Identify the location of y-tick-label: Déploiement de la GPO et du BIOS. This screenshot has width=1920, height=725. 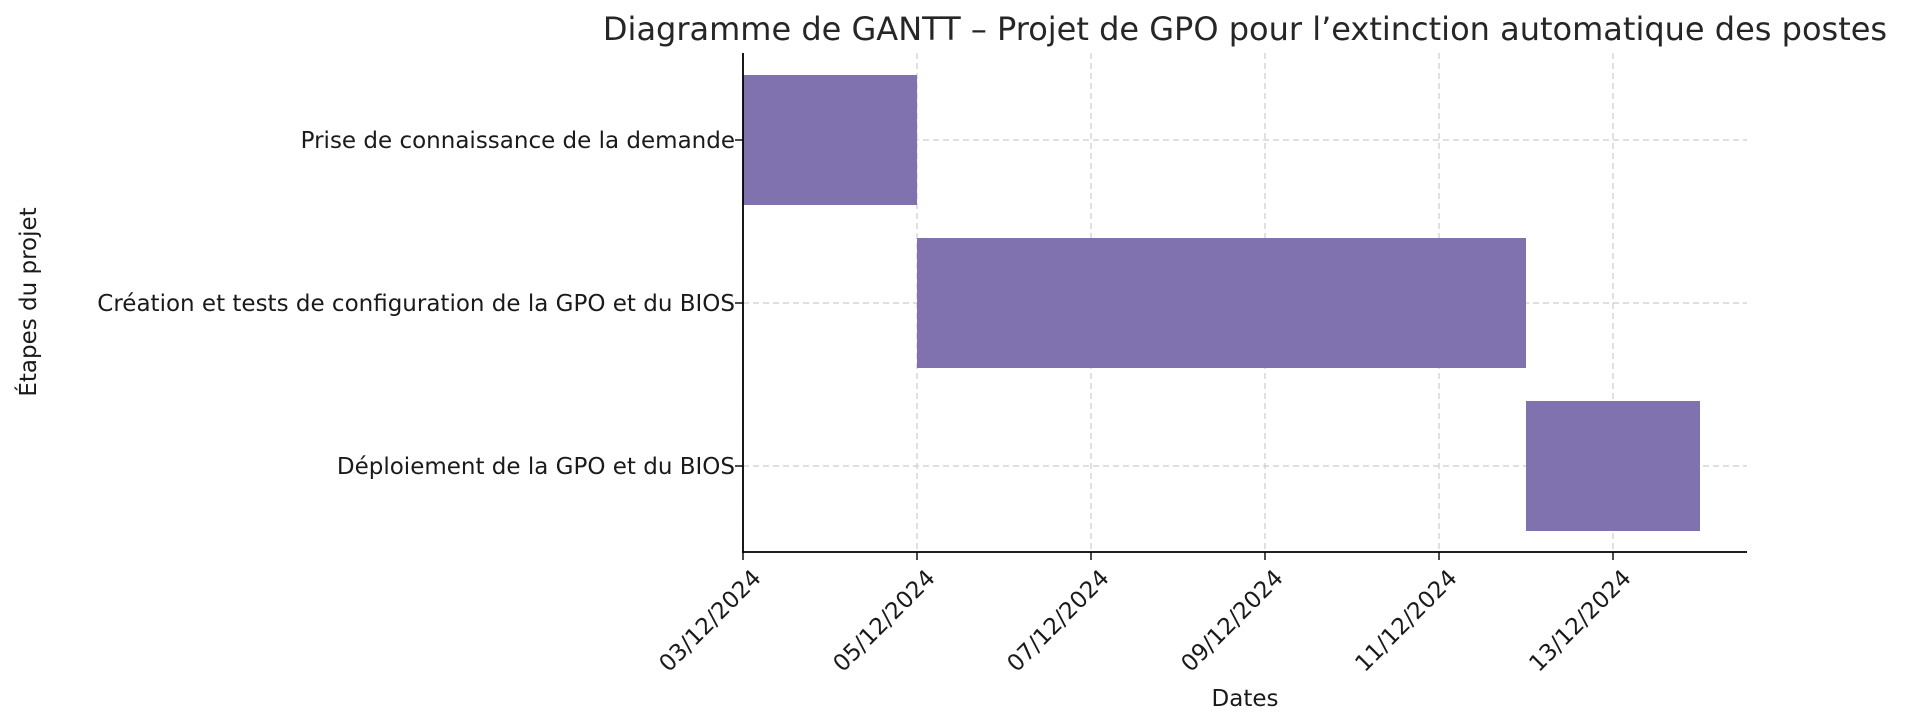
(536, 467).